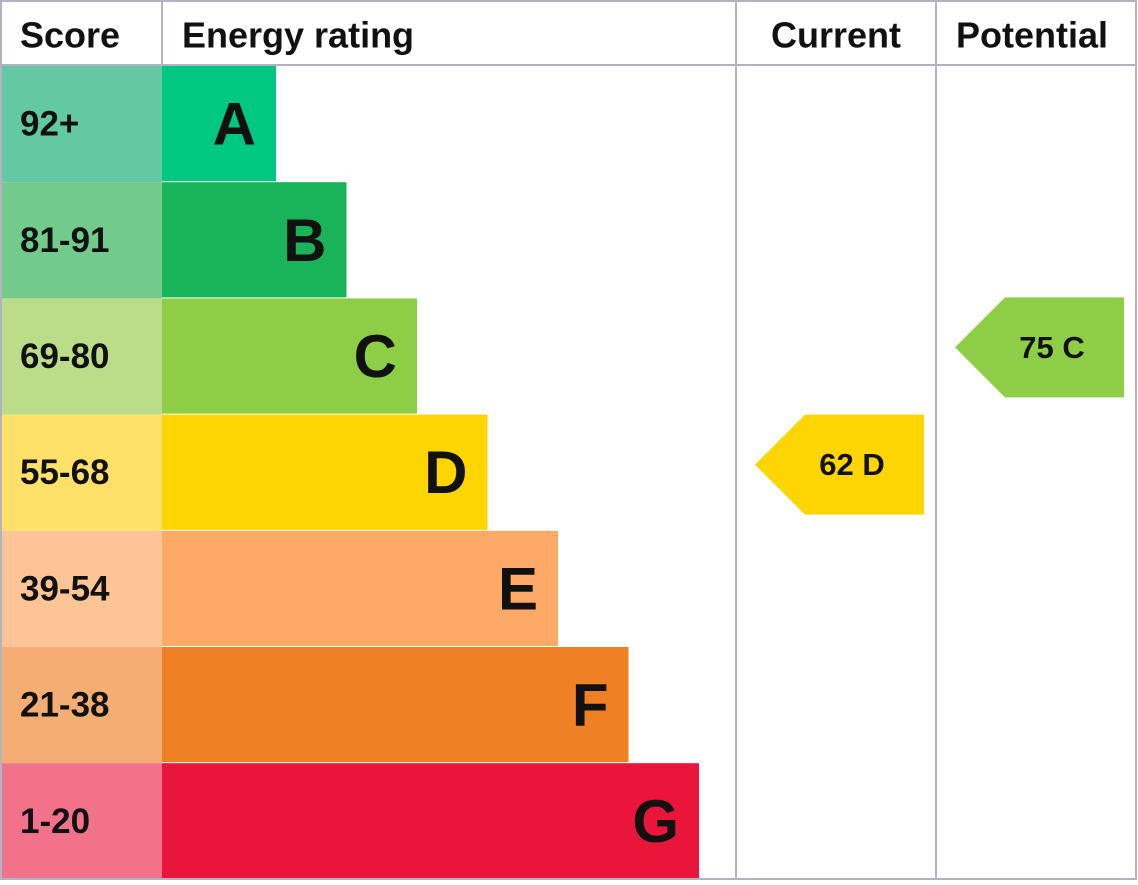  I want to click on current-arrow, so click(839, 464).